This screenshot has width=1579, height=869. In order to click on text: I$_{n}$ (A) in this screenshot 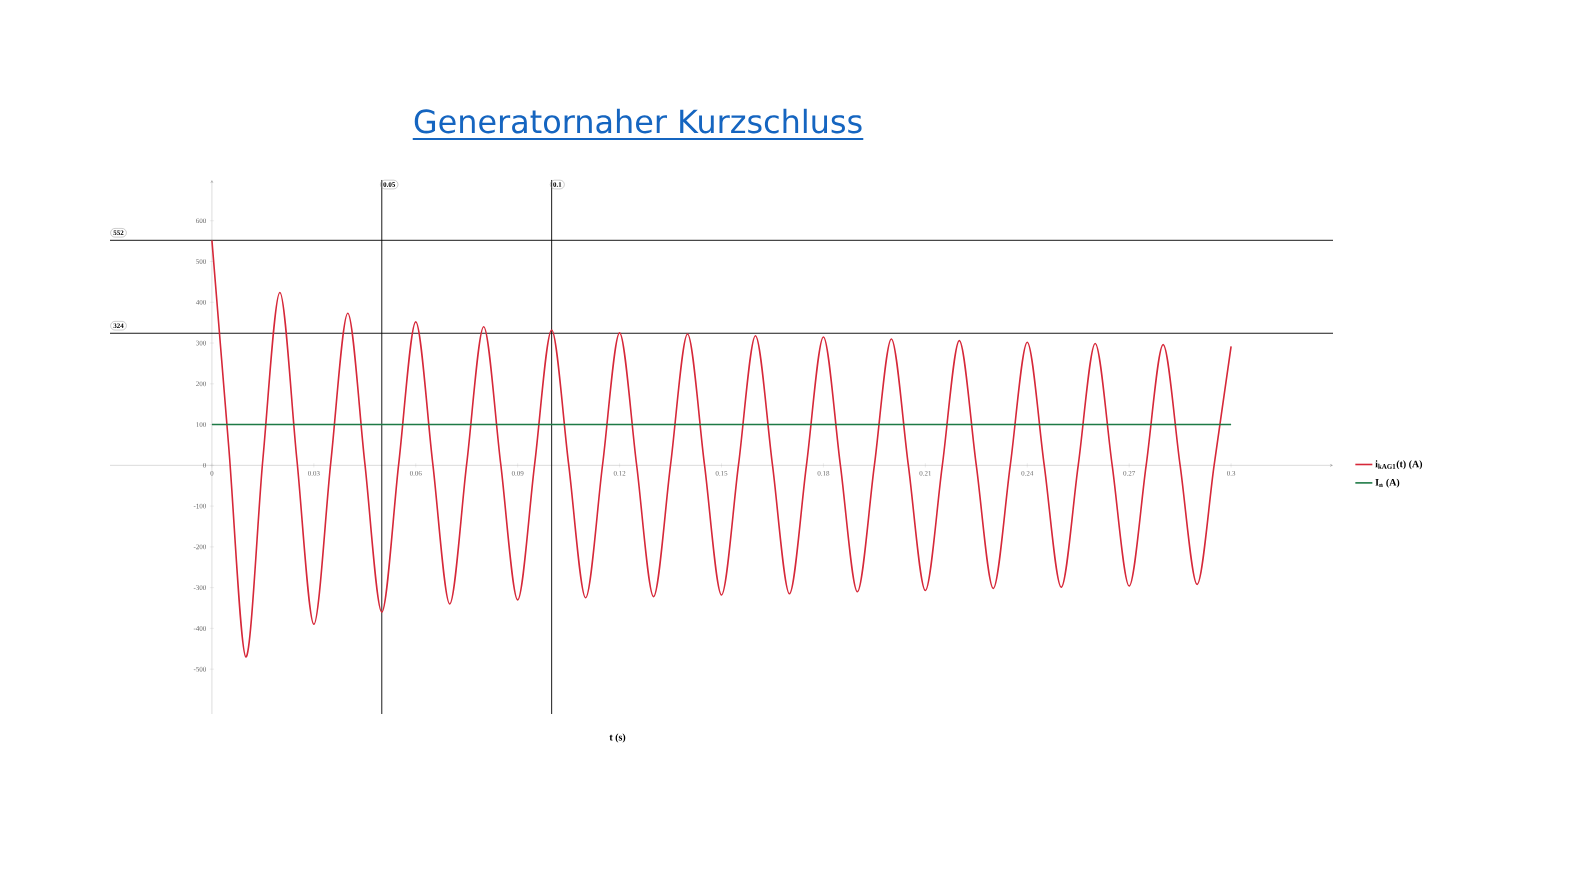, I will do `click(1387, 483)`.